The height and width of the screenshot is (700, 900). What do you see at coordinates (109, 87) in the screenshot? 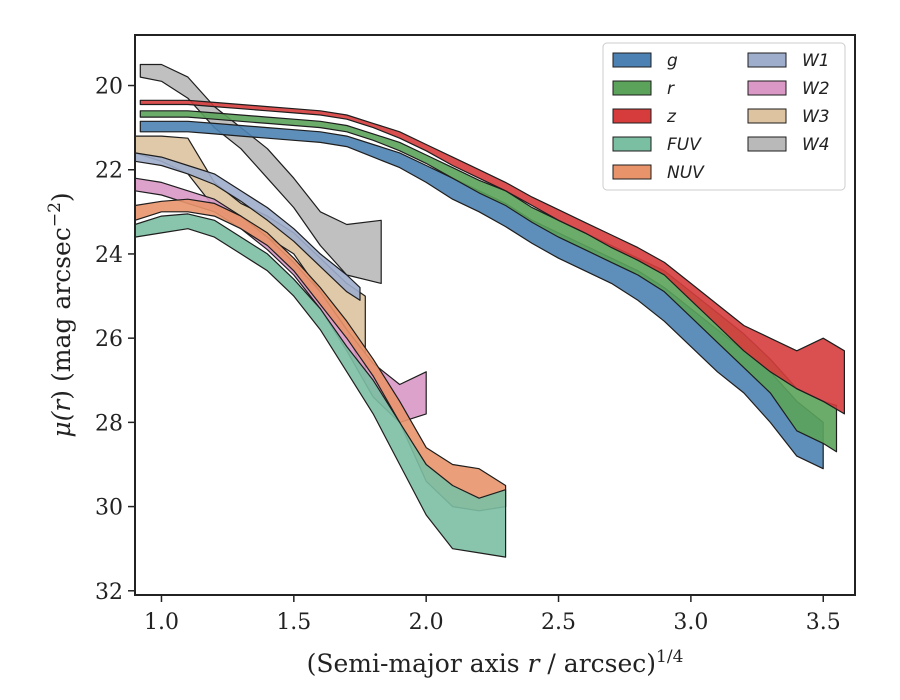
I see `y-tick-label: 20` at bounding box center [109, 87].